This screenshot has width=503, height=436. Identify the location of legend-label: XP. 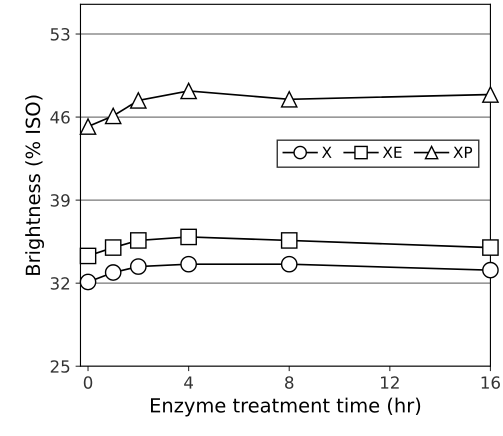
(462, 152).